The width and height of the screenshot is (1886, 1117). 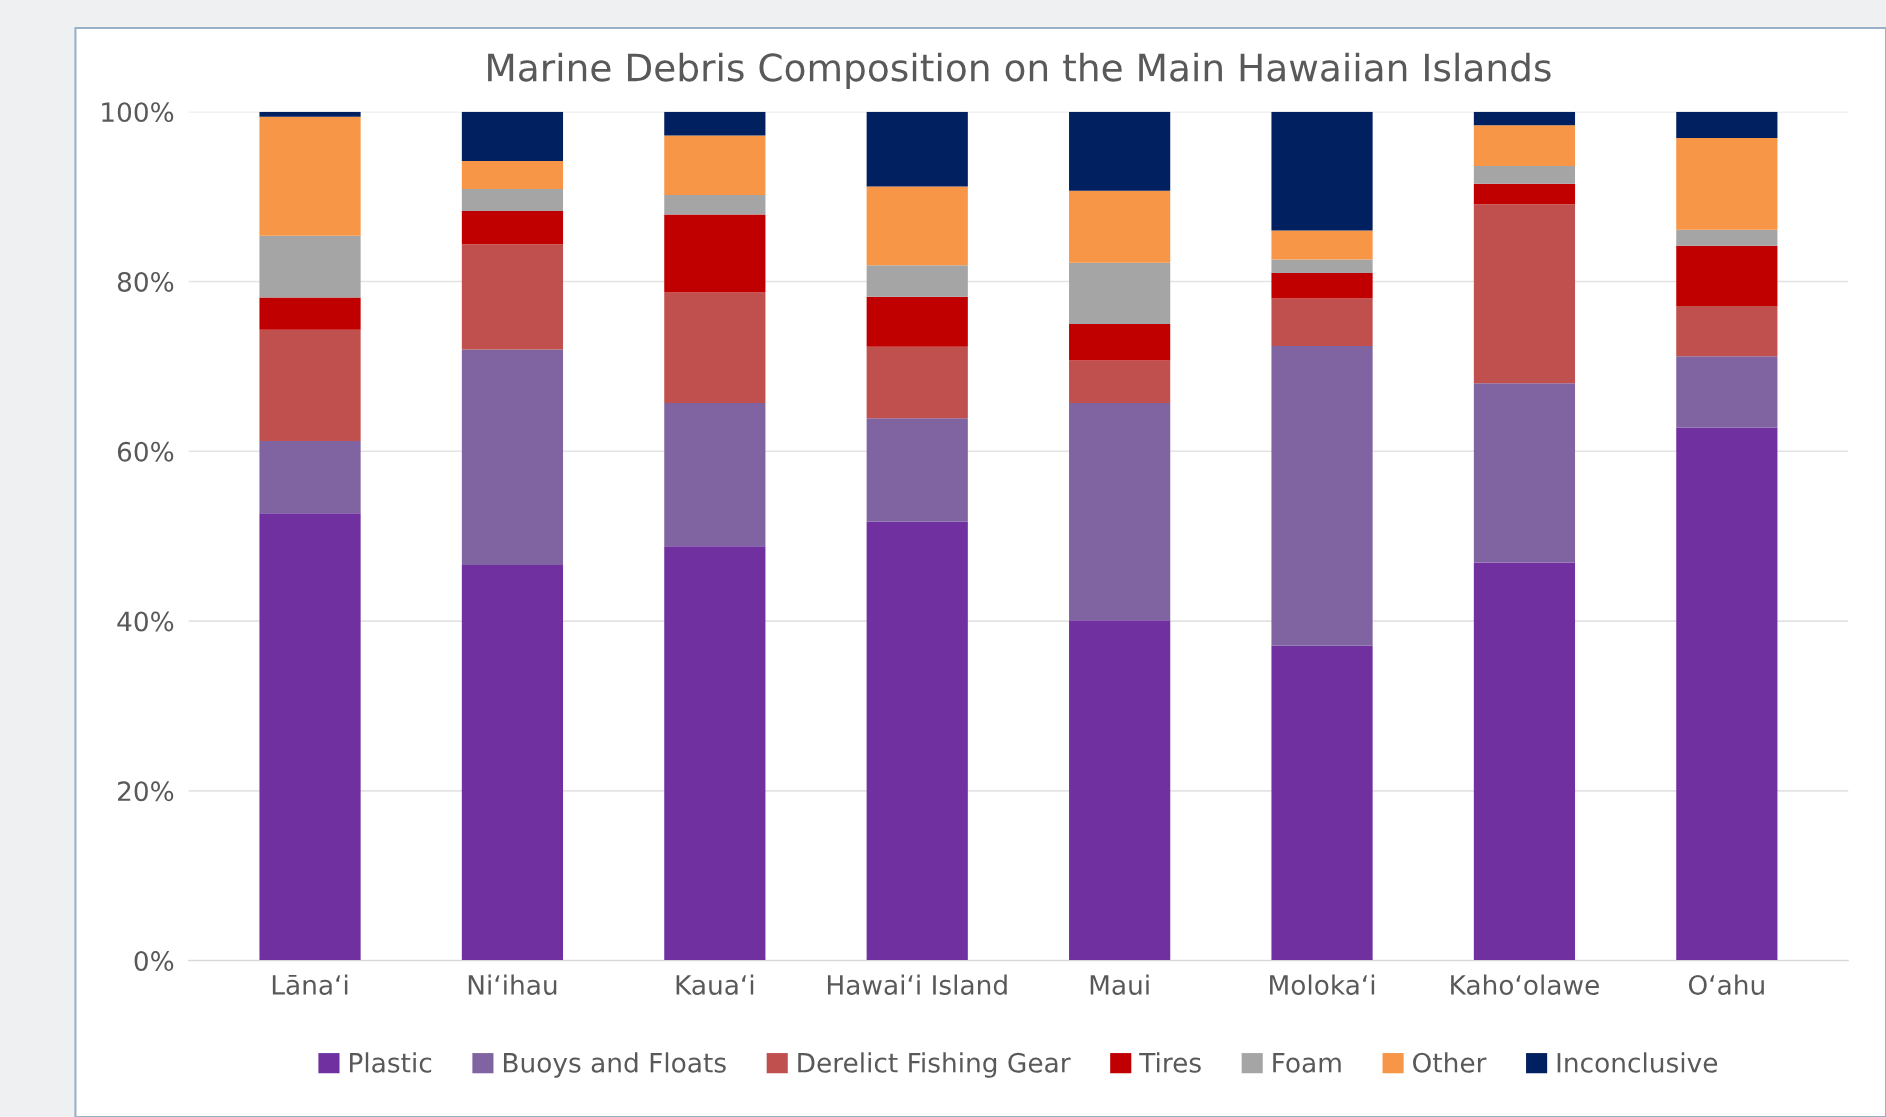 What do you see at coordinates (138, 112) in the screenshot?
I see `y-tick-label: 100%` at bounding box center [138, 112].